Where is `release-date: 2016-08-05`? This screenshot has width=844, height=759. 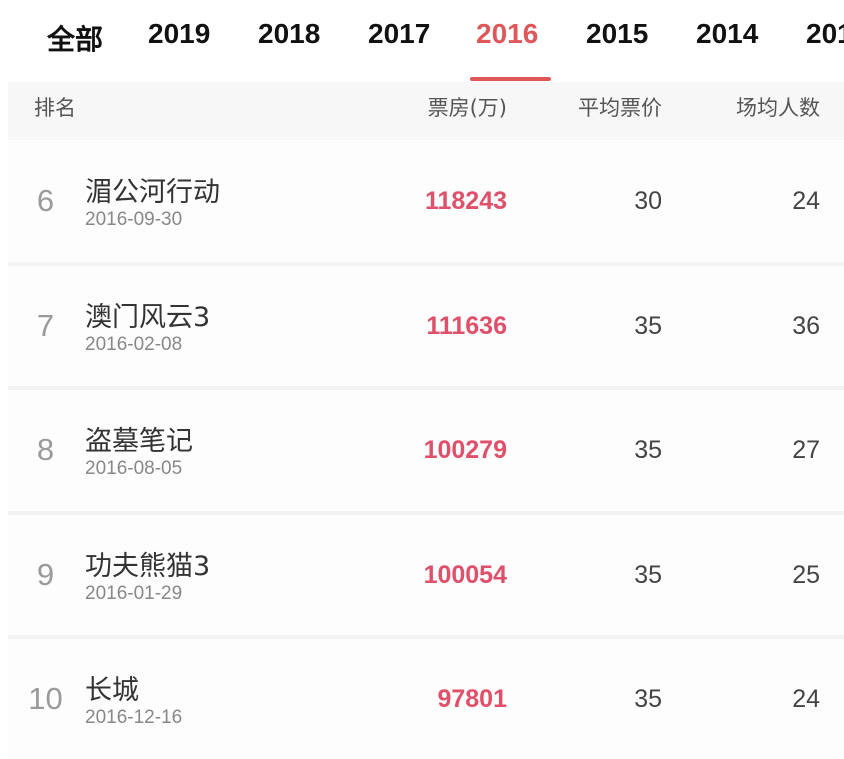
release-date: 2016-08-05 is located at coordinates (134, 468).